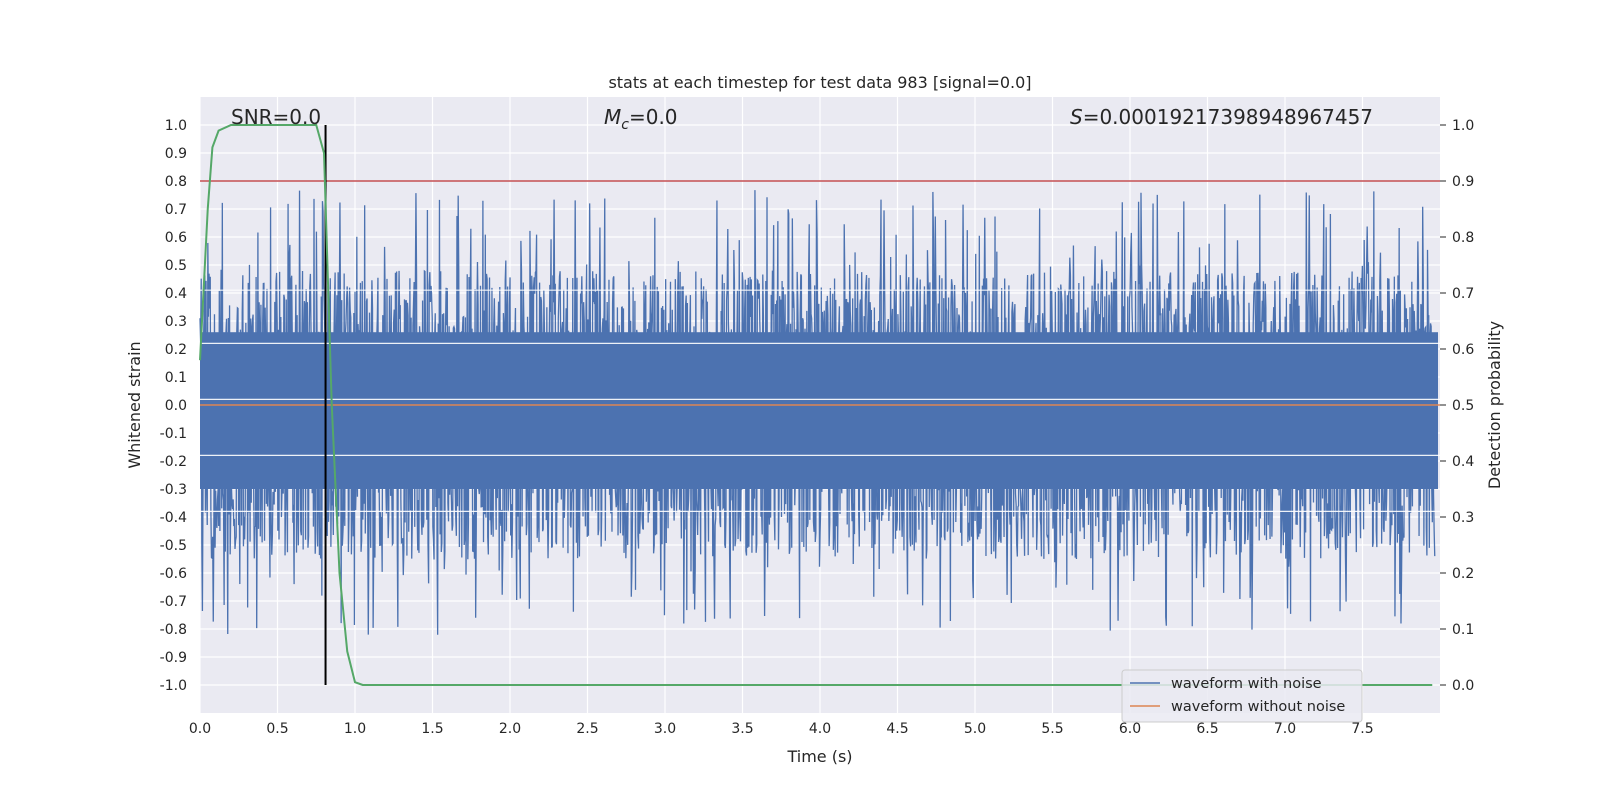  Describe the element at coordinates (612, 117) in the screenshot. I see `mc-symbol: M` at that location.